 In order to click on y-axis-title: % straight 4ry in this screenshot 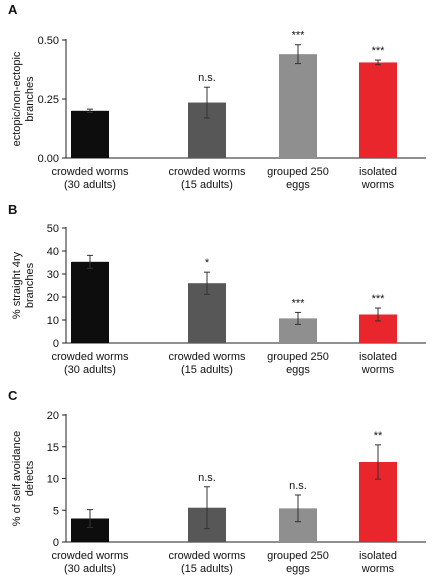, I will do `click(17, 285)`.